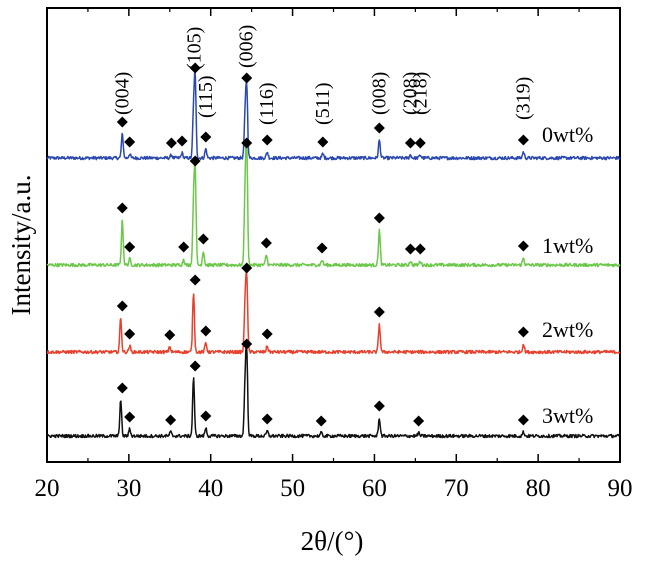  I want to click on reflection-label: (511), so click(323, 103).